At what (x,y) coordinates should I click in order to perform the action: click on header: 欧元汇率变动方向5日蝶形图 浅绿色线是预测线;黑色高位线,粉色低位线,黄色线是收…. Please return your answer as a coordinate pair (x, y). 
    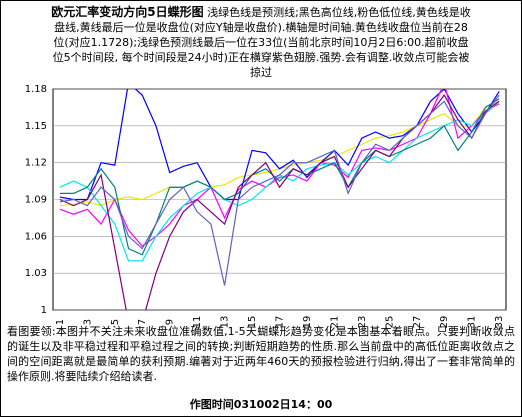
    Looking at the image, I should click on (261, 42).